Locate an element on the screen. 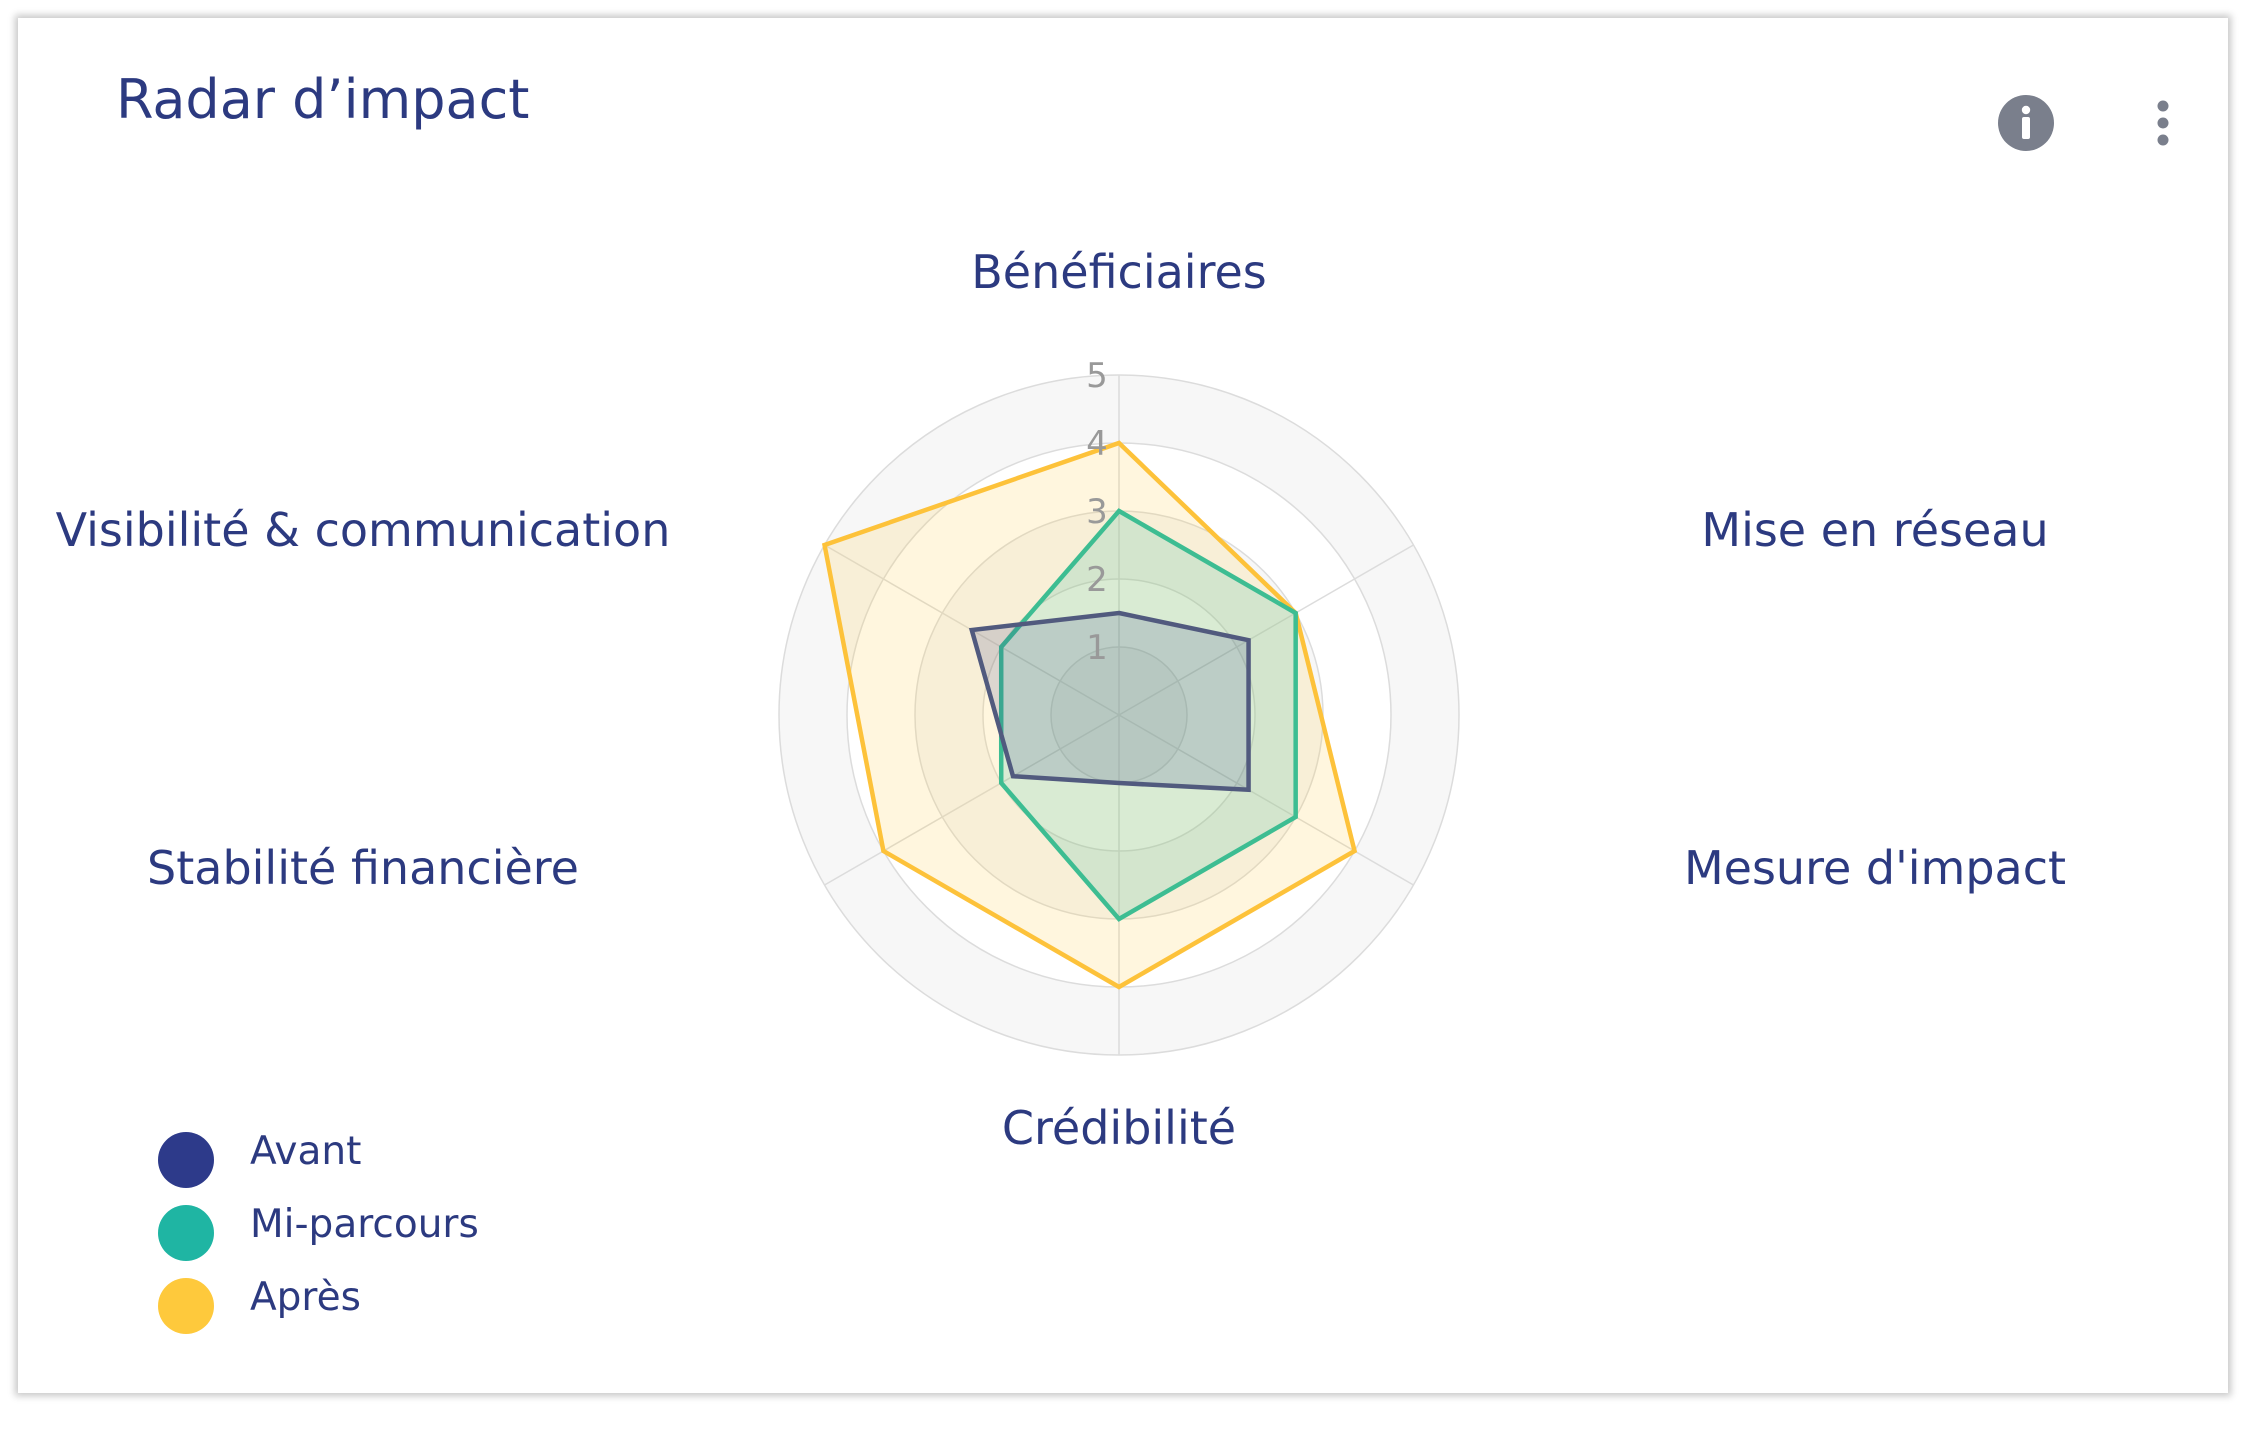  axis-label-5: Stabilité financière is located at coordinates (363, 868).